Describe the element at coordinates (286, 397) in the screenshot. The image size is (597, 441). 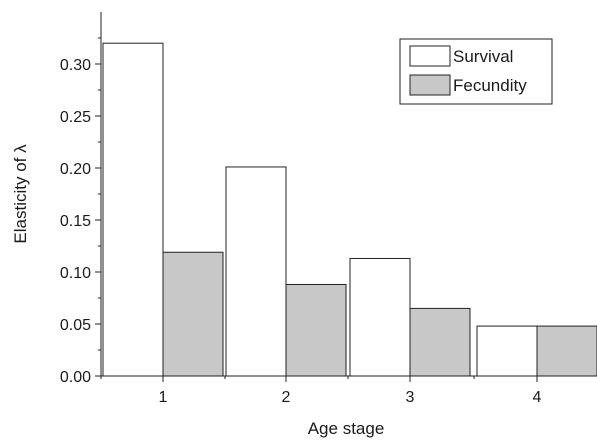
I see `x-tick-label: 2` at that location.